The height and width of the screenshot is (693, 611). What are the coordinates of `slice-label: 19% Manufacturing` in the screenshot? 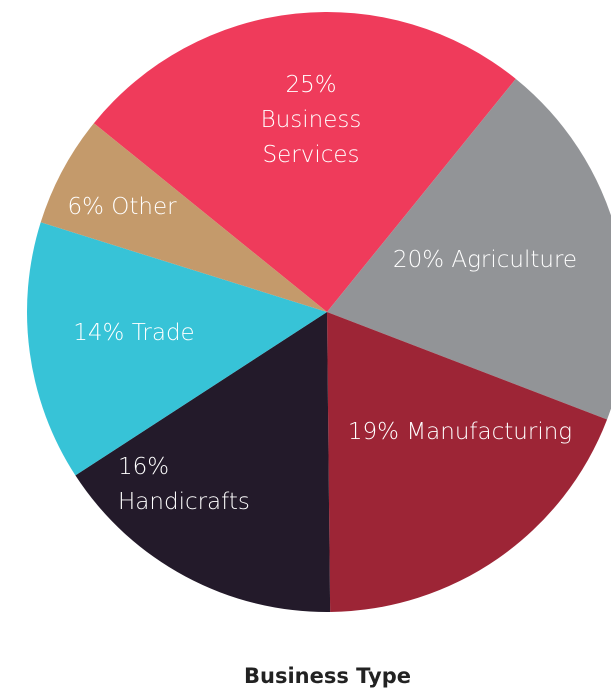 It's located at (460, 432).